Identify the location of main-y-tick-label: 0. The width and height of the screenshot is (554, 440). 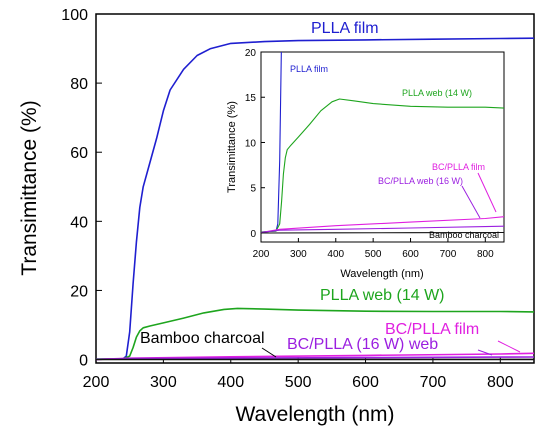
(83, 361).